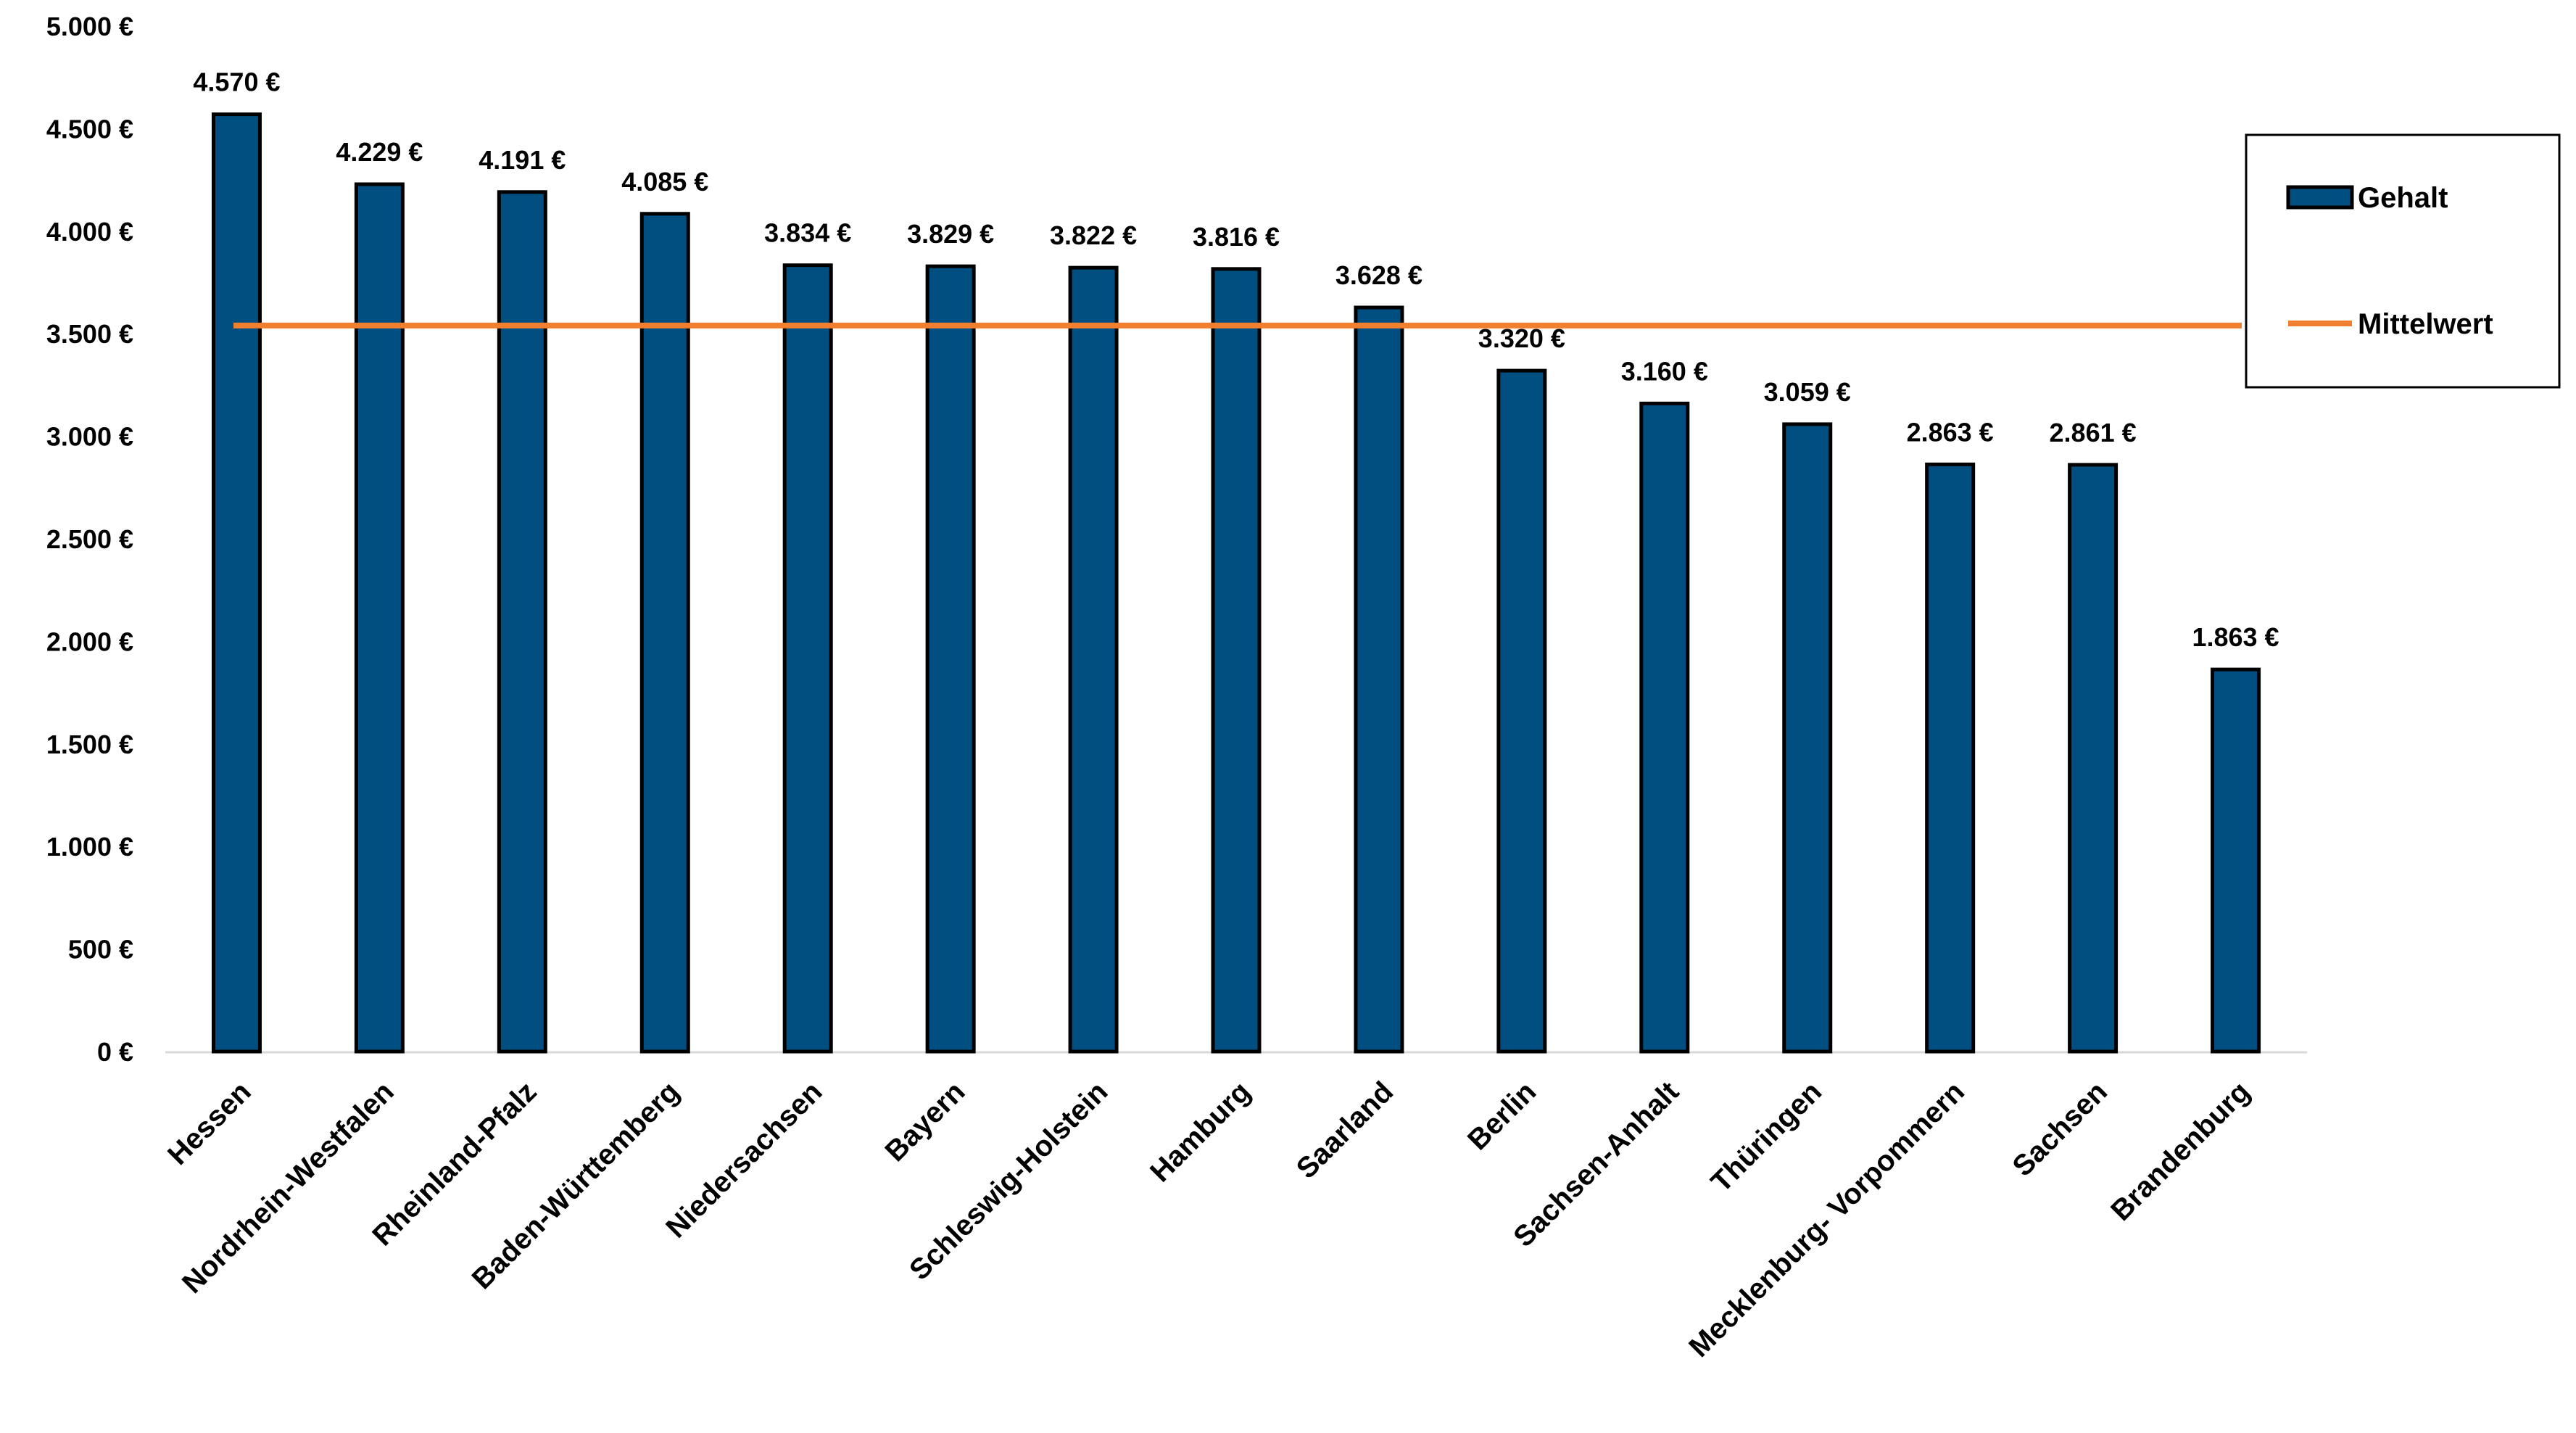 The height and width of the screenshot is (1433, 2576). Describe the element at coordinates (1950, 432) in the screenshot. I see `bar-value-label: 2.863 €` at that location.